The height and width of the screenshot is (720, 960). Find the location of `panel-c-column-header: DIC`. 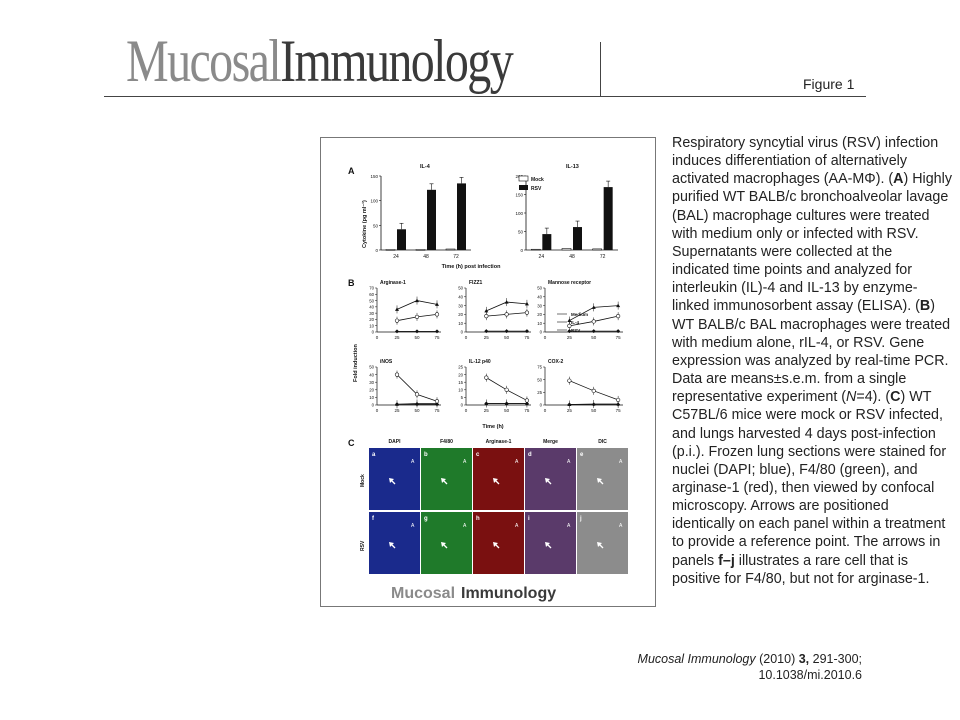

panel-c-column-header: DIC is located at coordinates (602, 442).